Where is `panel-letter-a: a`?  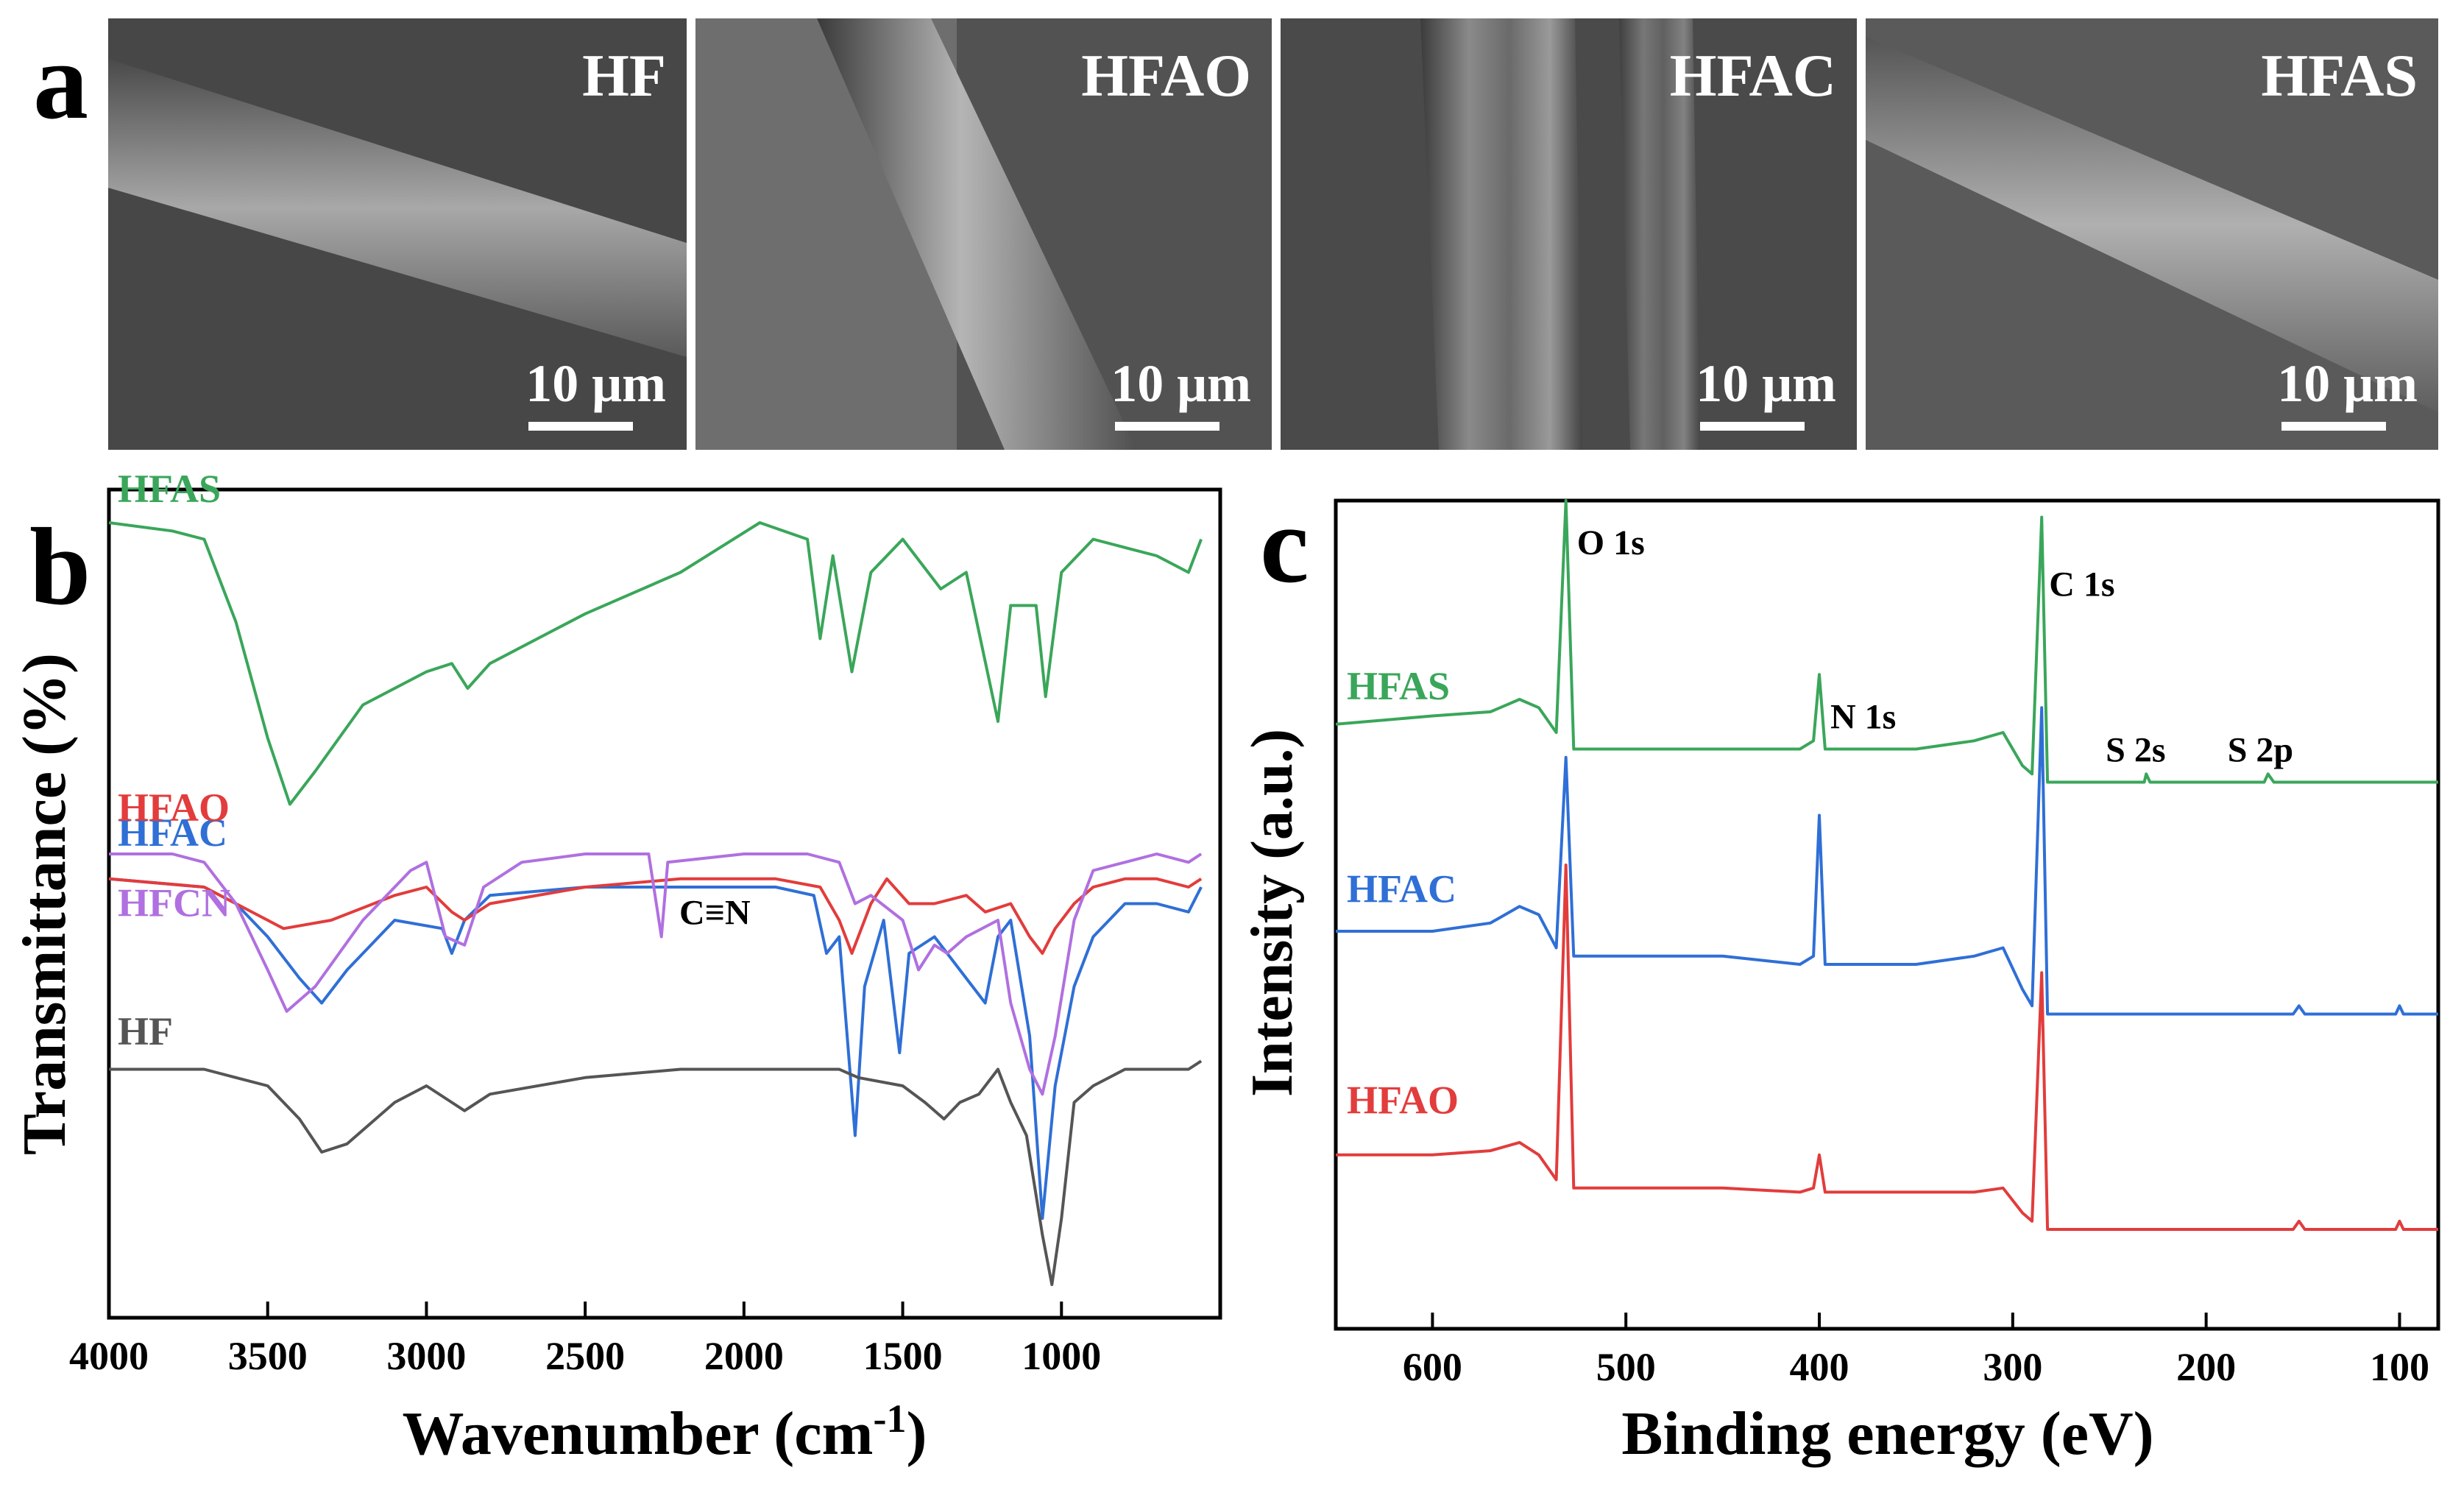 panel-letter-a: a is located at coordinates (61, 81).